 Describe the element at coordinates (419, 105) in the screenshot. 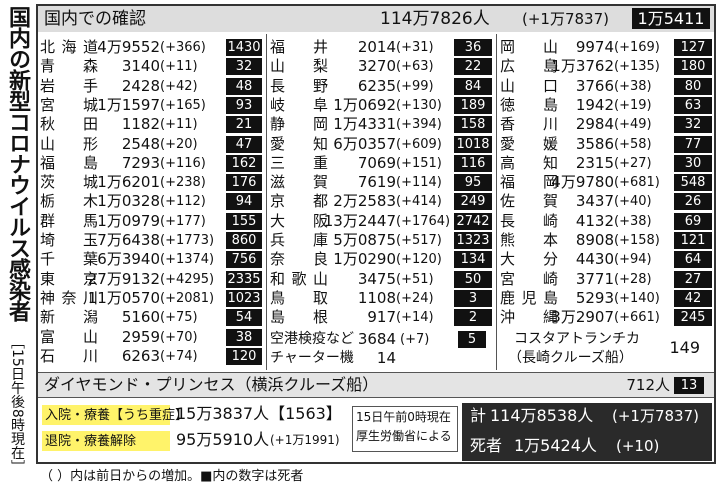

I see `increase: (+130)` at that location.